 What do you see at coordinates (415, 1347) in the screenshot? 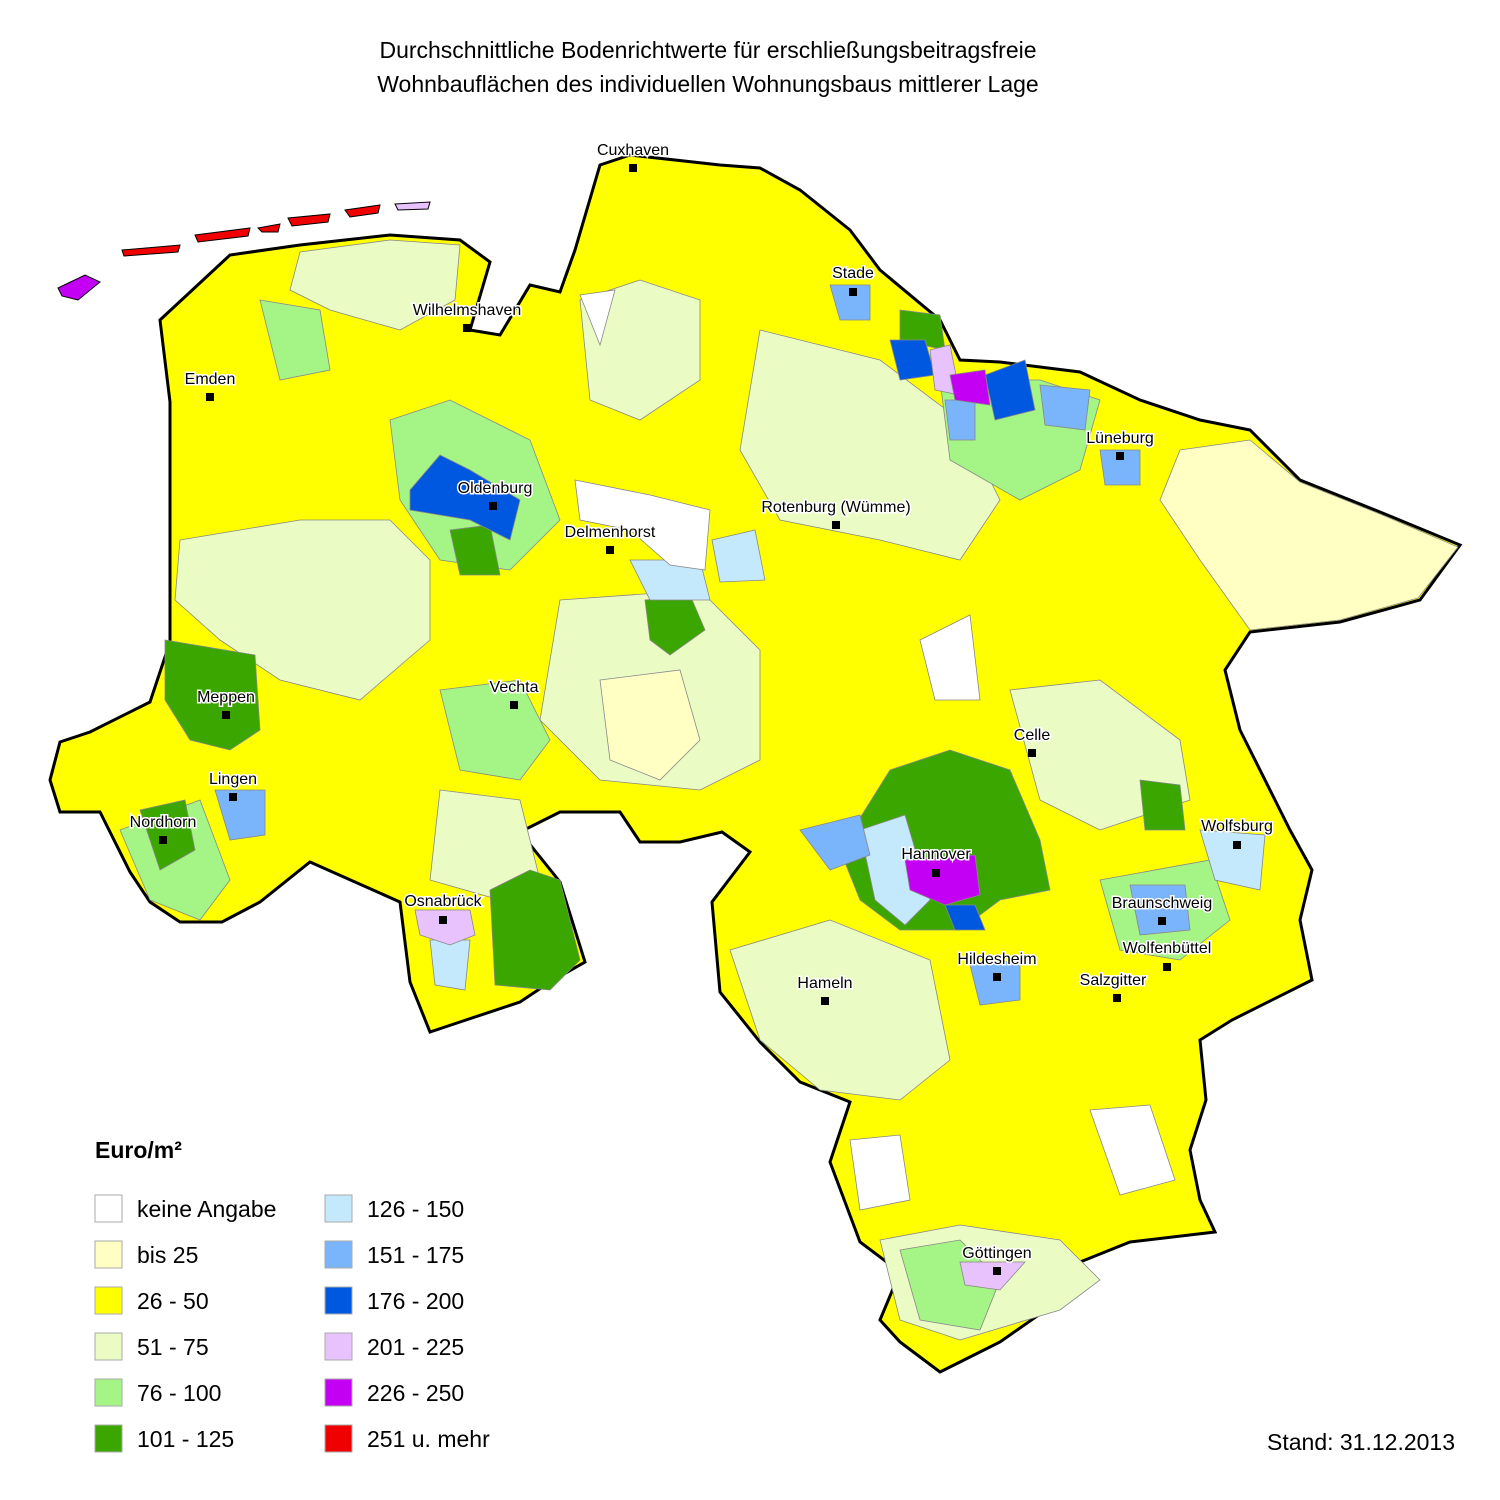
I see `legend-label: 201 - 225` at bounding box center [415, 1347].